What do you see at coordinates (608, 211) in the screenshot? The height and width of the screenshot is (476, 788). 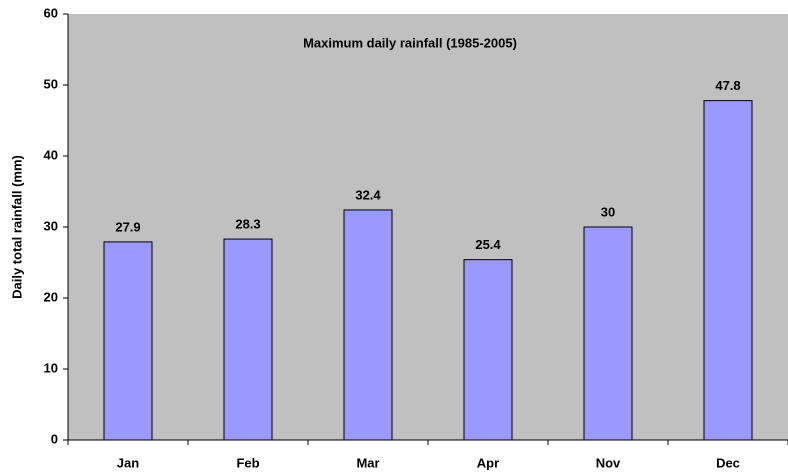 I see `data-label: 30` at bounding box center [608, 211].